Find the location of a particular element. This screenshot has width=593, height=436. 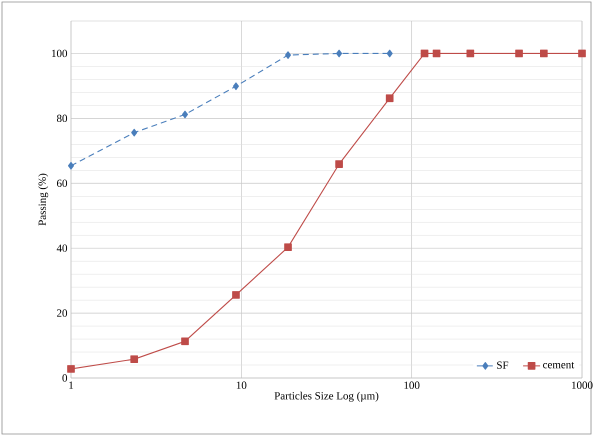

y-axis-title: Passing (%) is located at coordinates (43, 200).